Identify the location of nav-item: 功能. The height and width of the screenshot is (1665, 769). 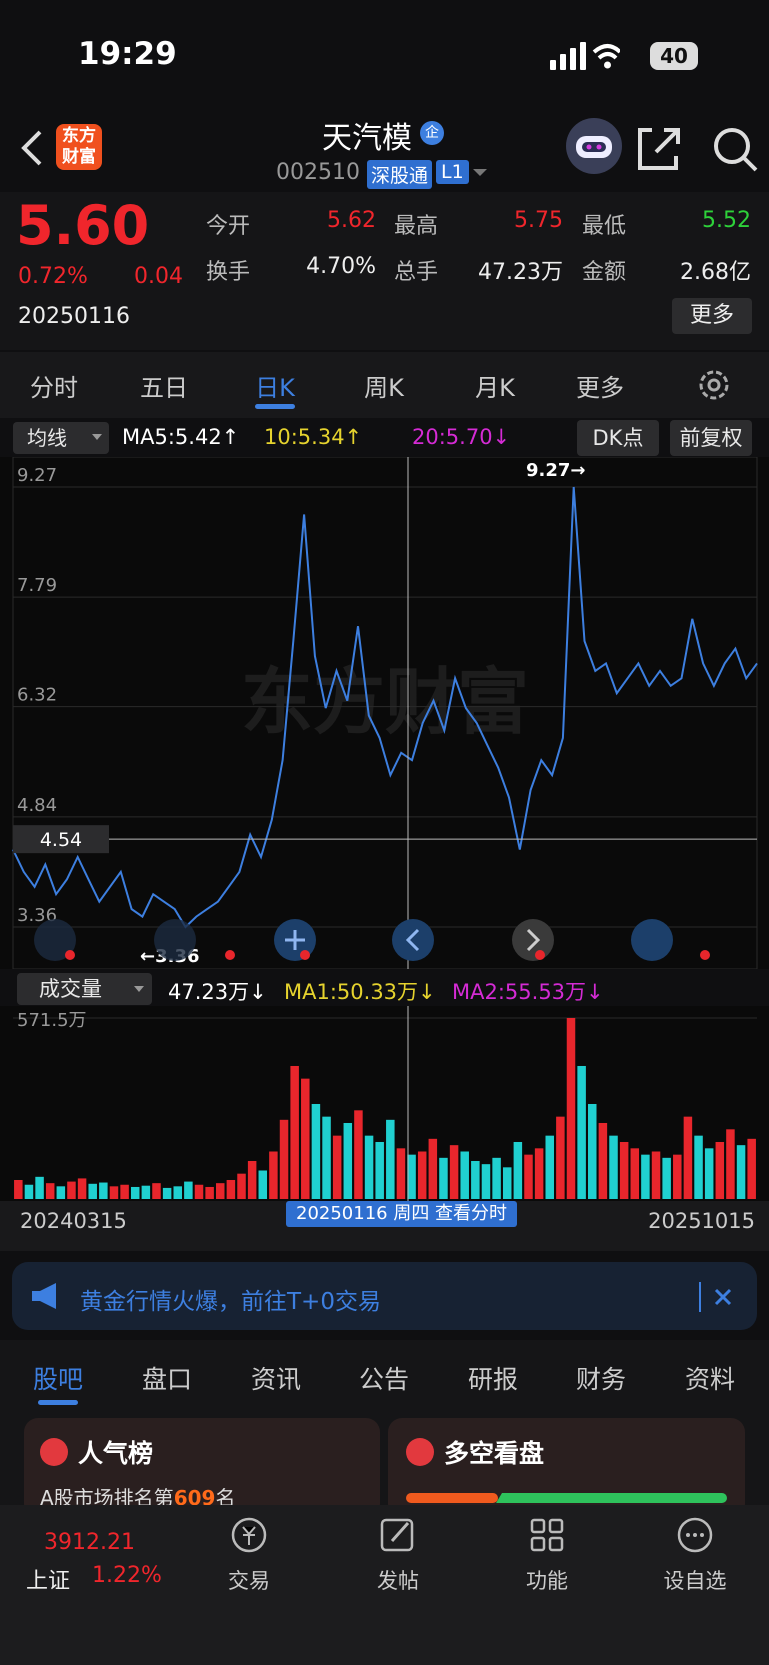
(547, 1581).